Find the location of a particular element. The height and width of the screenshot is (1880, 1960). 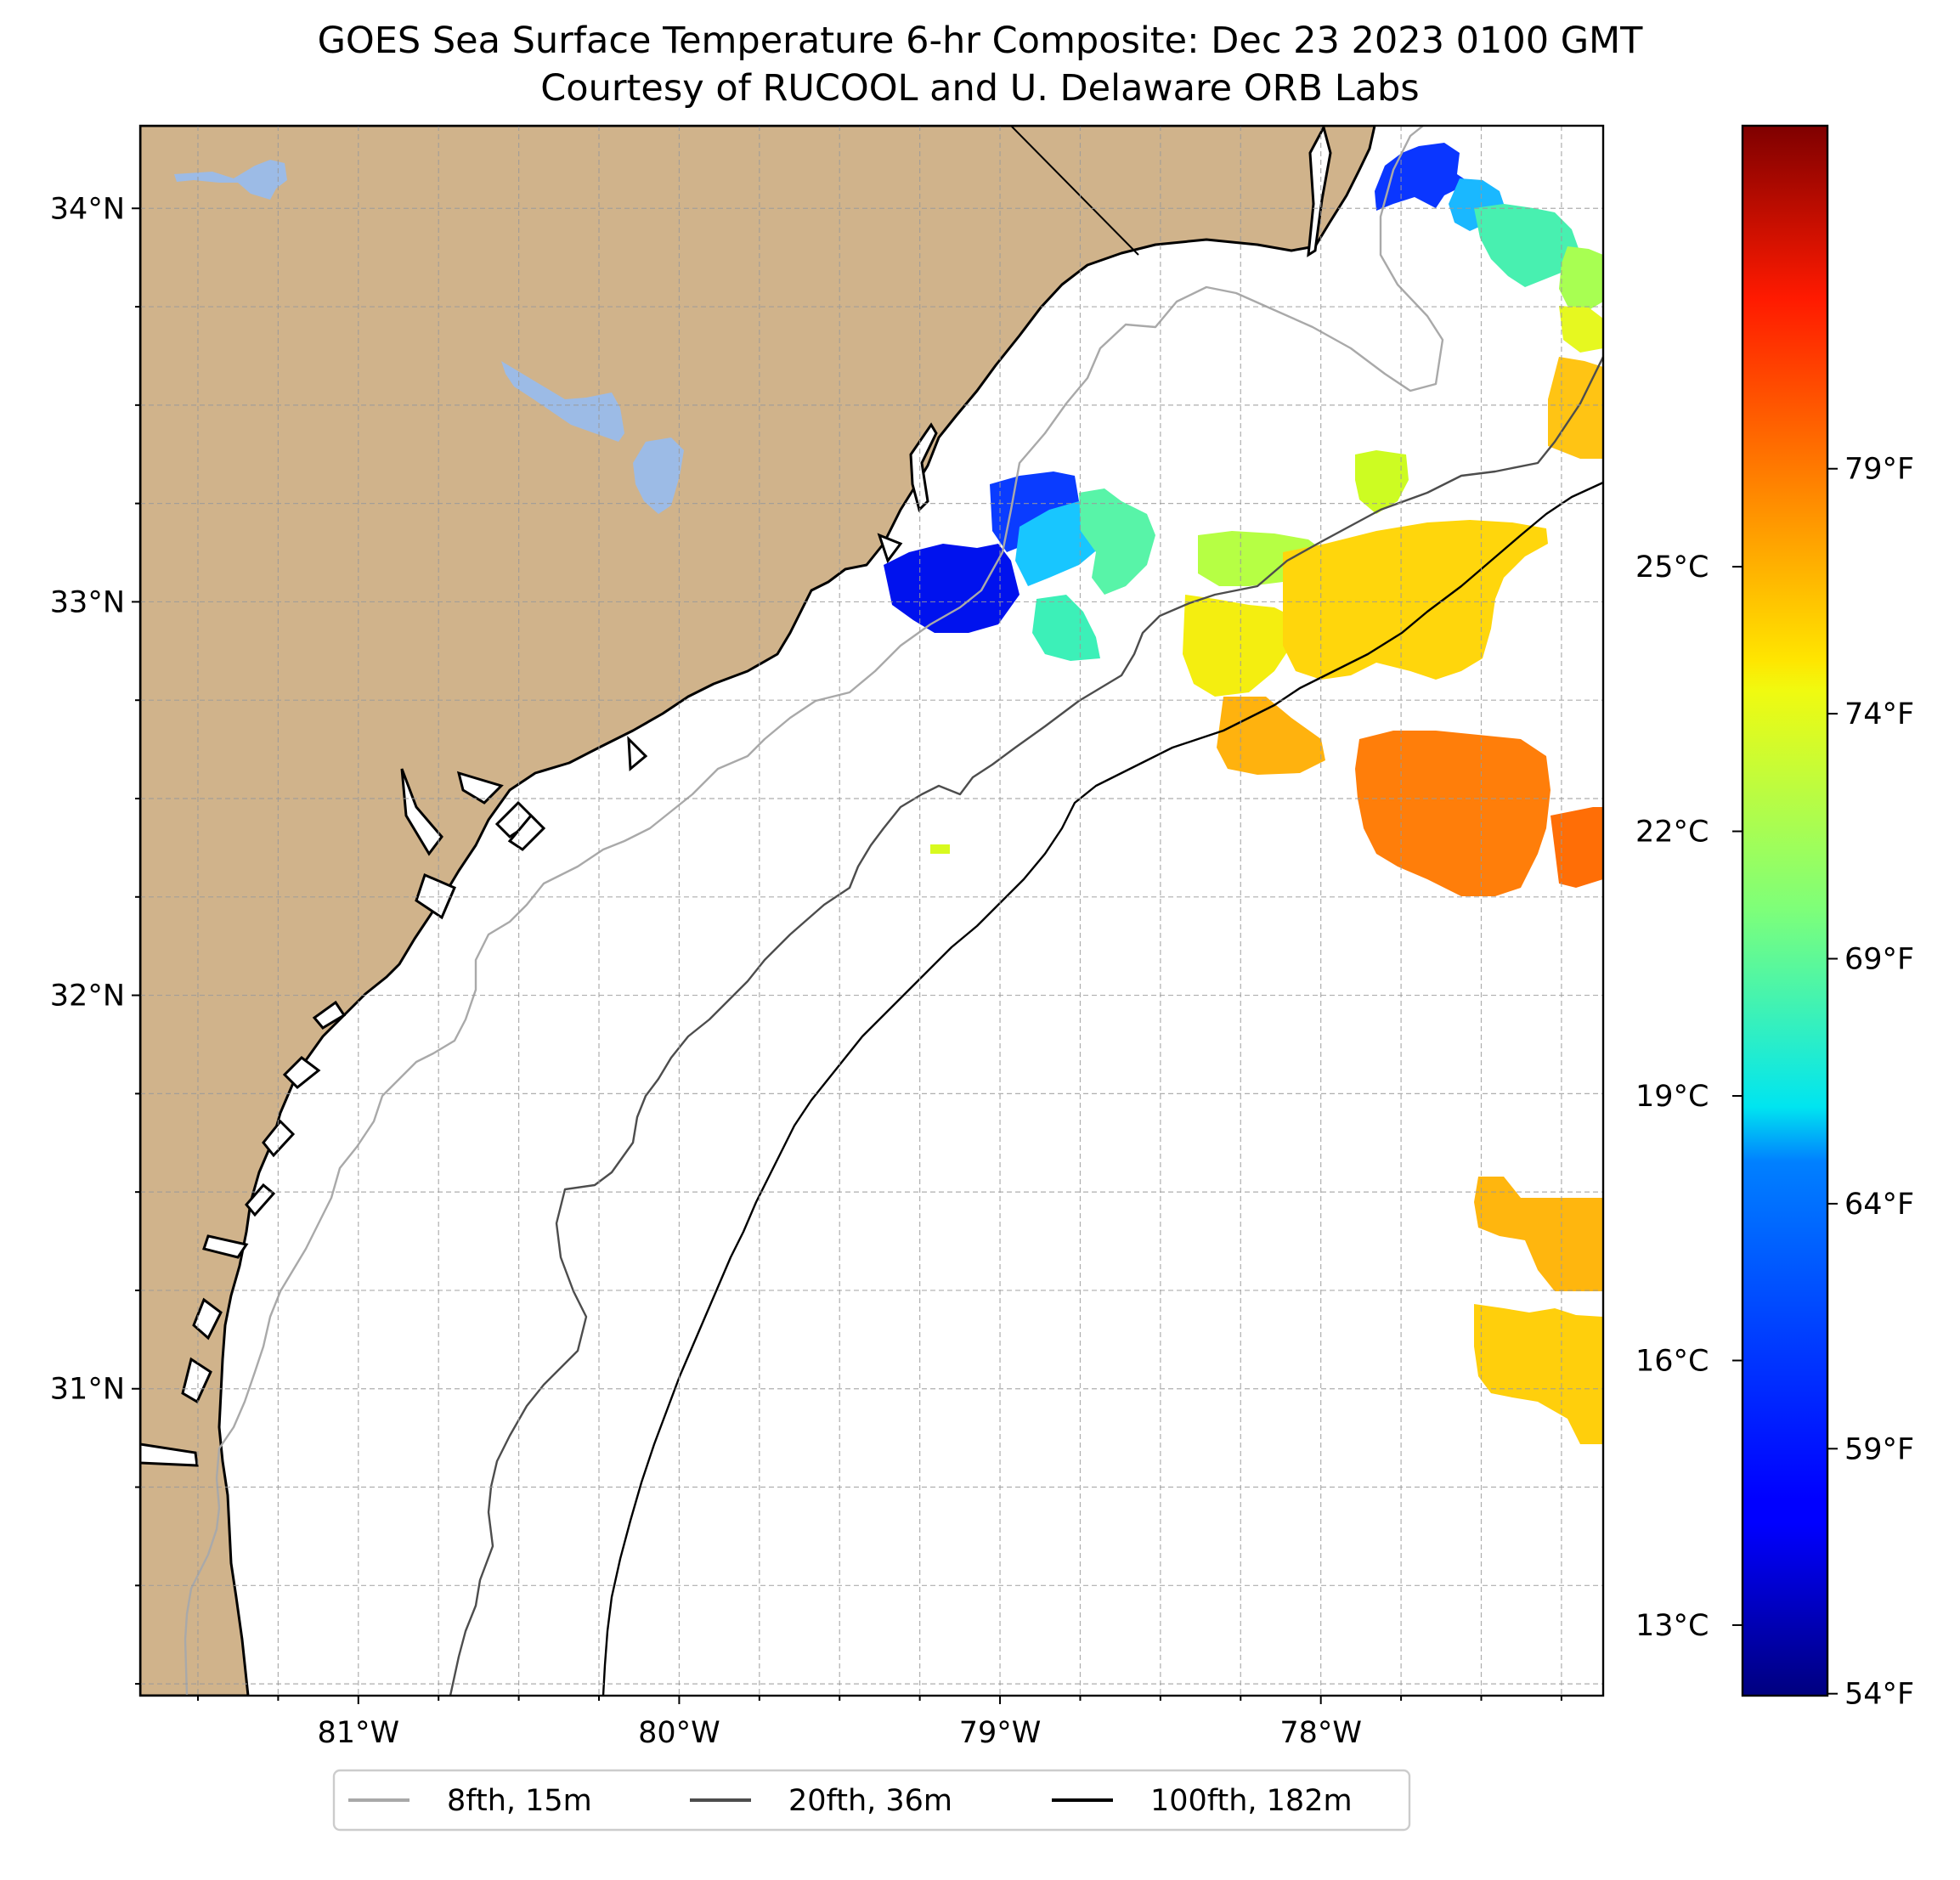

legend-box is located at coordinates (872, 1801).